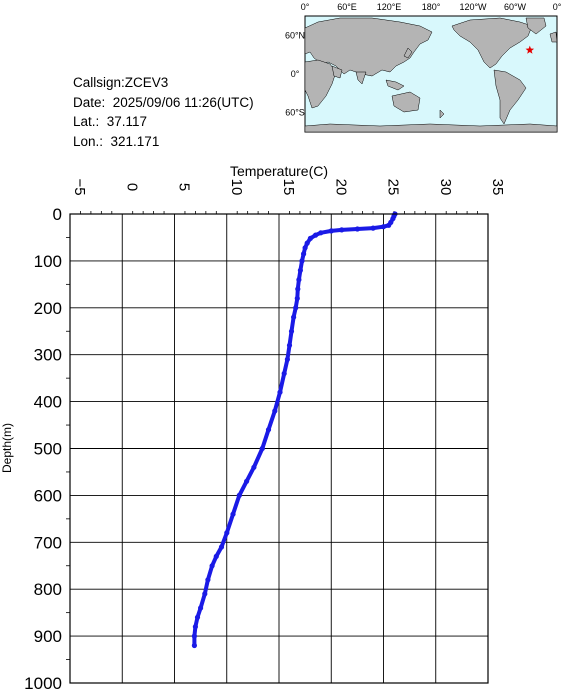 Image resolution: width=564 pixels, height=690 pixels. I want to click on y-tick-label: 200, so click(48, 308).